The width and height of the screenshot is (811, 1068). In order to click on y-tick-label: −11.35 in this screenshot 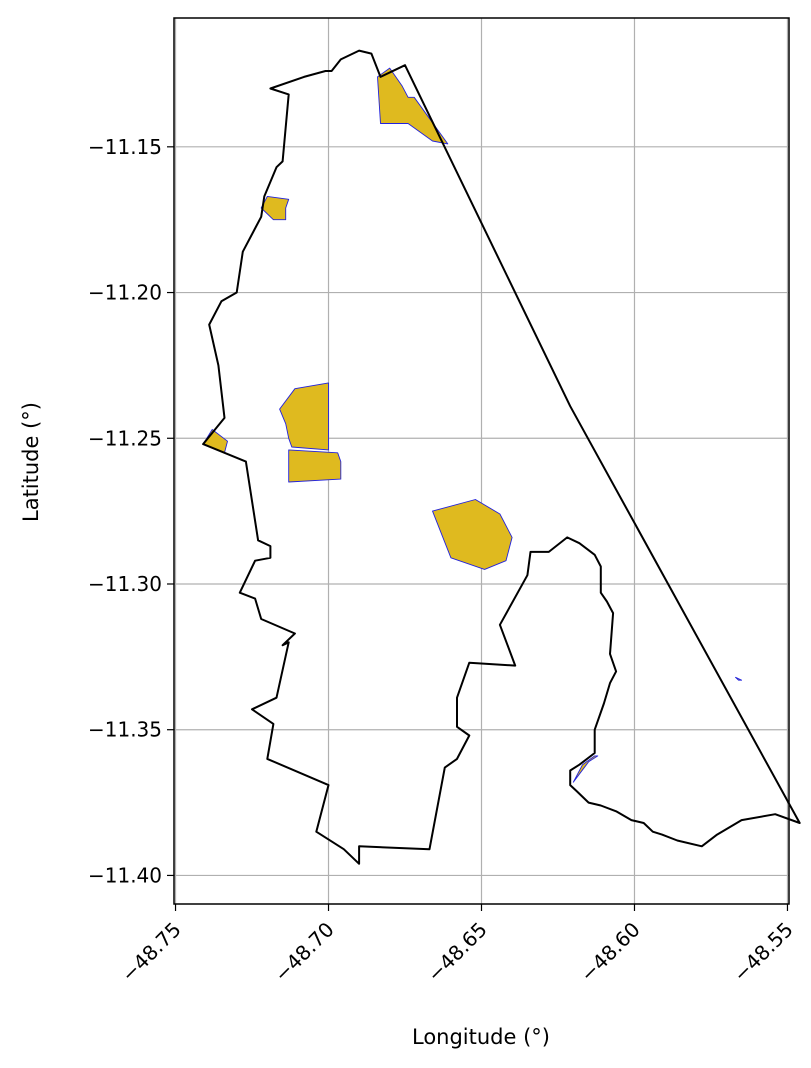, I will do `click(125, 730)`.